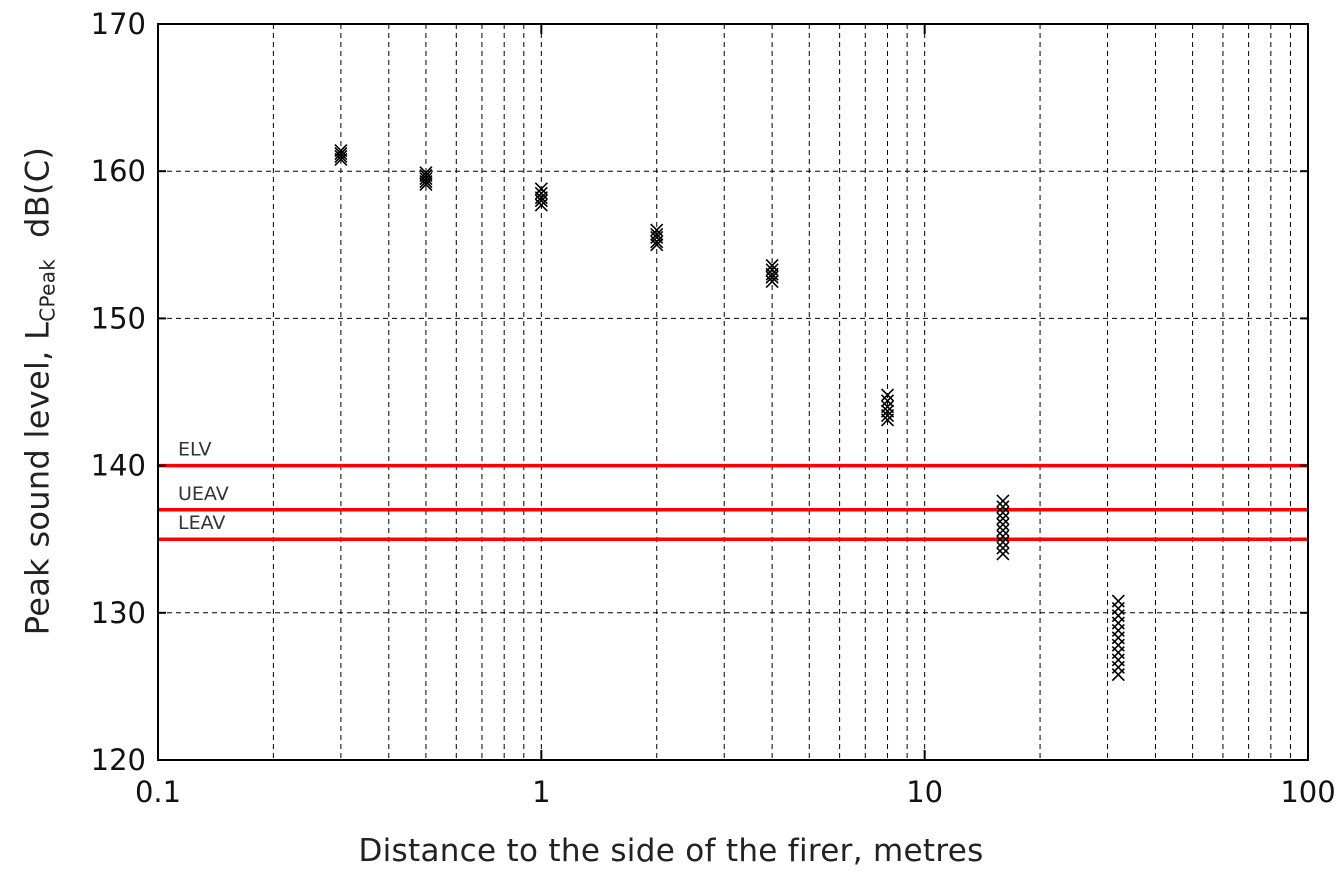  Describe the element at coordinates (118, 171) in the screenshot. I see `y-tick-label: 160` at that location.